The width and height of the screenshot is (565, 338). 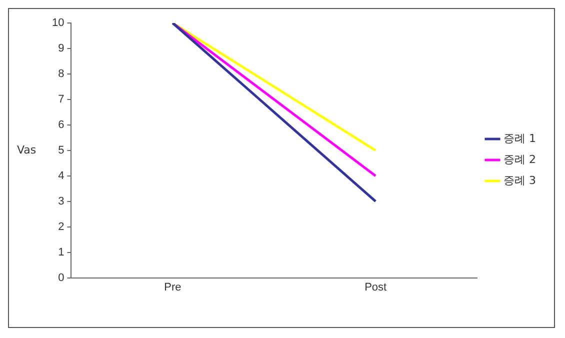 What do you see at coordinates (173, 287) in the screenshot?
I see `x-tick-label: Pre` at bounding box center [173, 287].